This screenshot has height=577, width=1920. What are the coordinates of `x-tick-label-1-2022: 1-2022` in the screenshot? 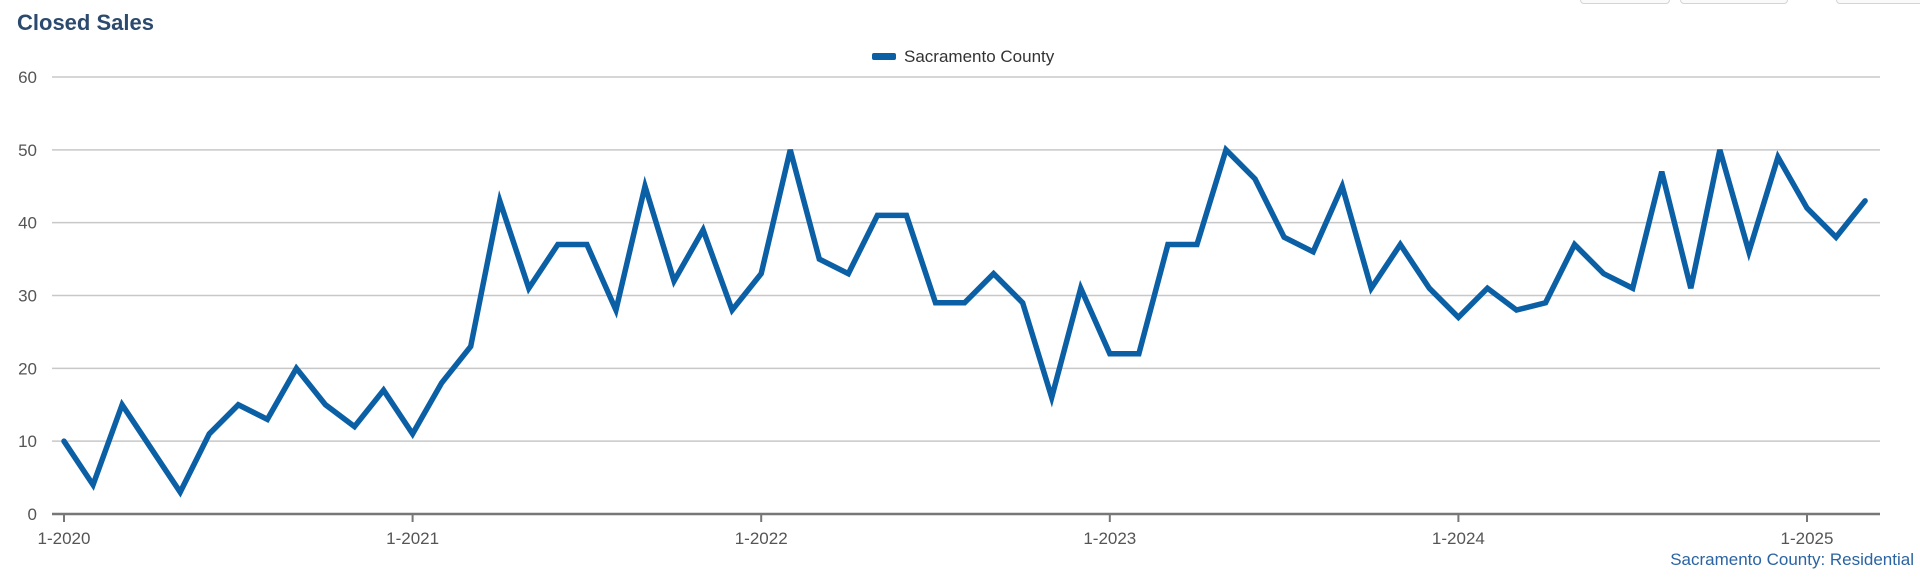 It's located at (761, 538).